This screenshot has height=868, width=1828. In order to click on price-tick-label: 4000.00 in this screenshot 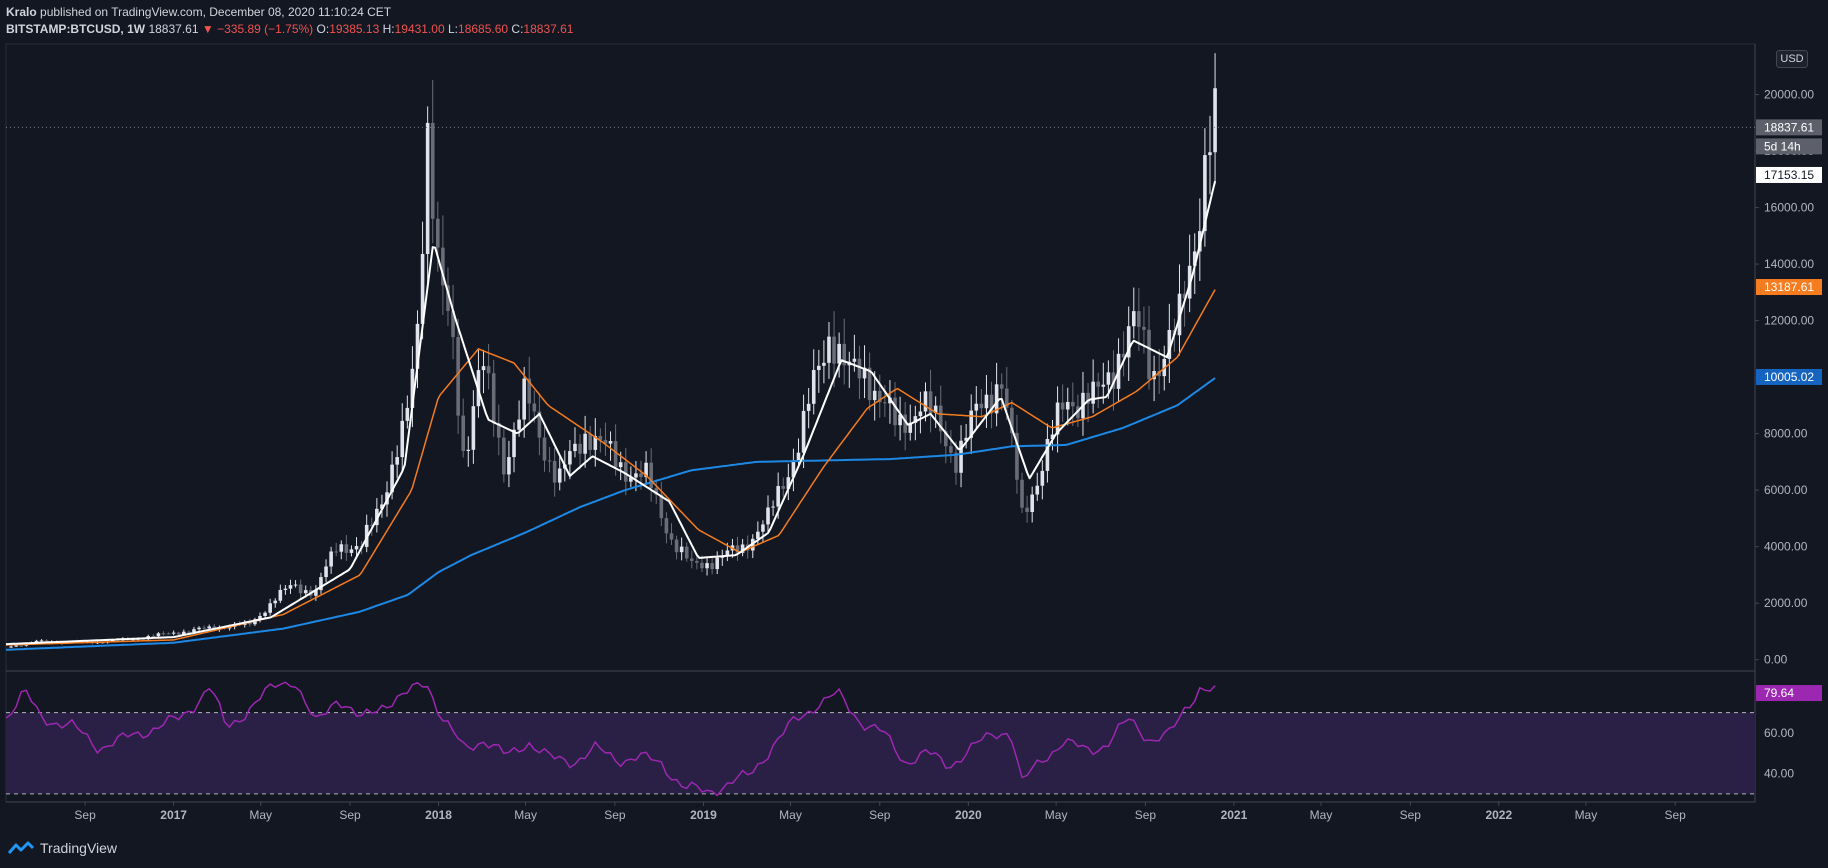, I will do `click(1786, 547)`.